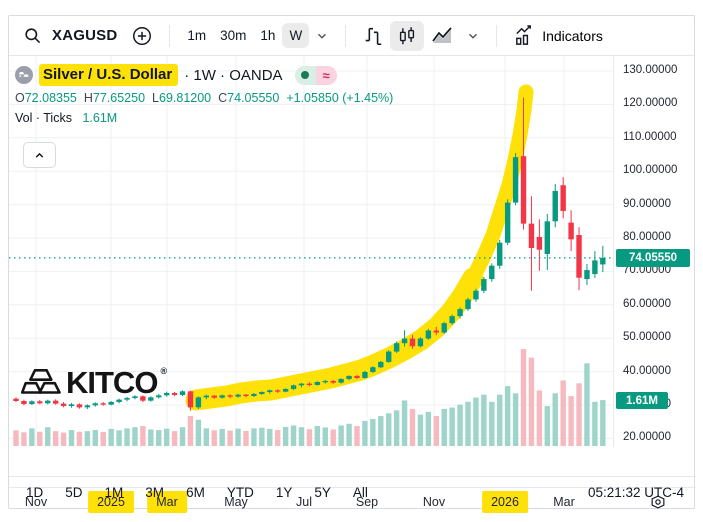 The height and width of the screenshot is (522, 703). Describe the element at coordinates (185, 98) in the screenshot. I see `low-value: 69.81200` at that location.